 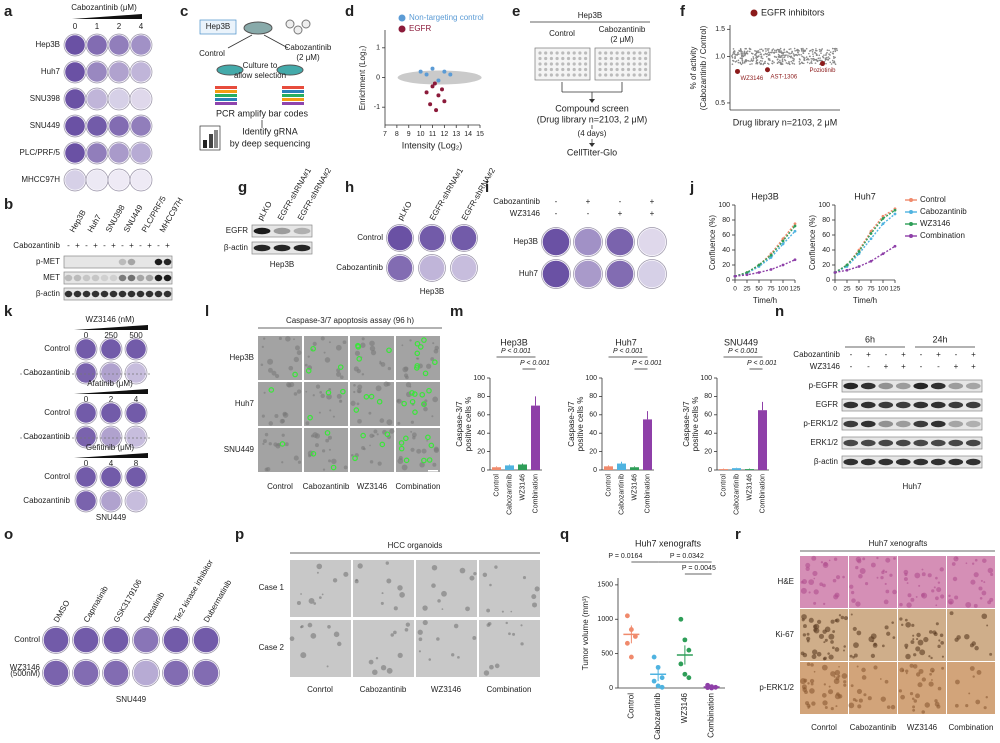 I want to click on image-tile, so click(x=446, y=648).